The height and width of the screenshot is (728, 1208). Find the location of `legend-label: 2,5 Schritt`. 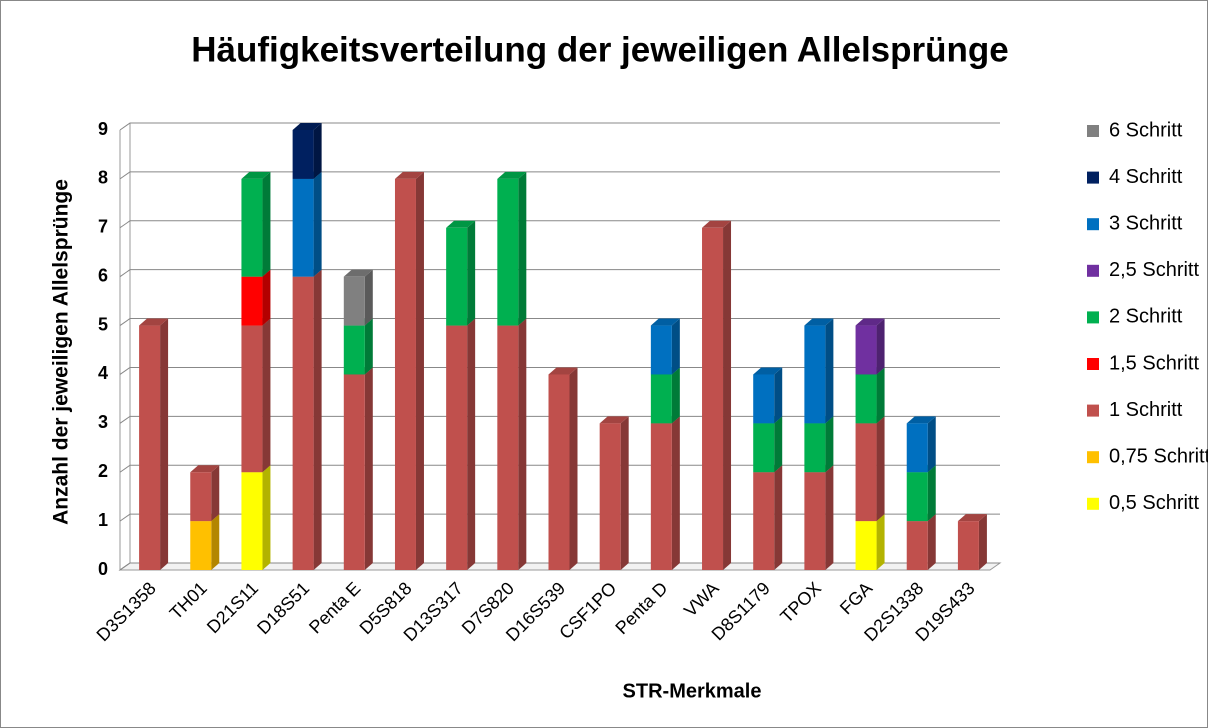

legend-label: 2,5 Schritt is located at coordinates (1154, 270).